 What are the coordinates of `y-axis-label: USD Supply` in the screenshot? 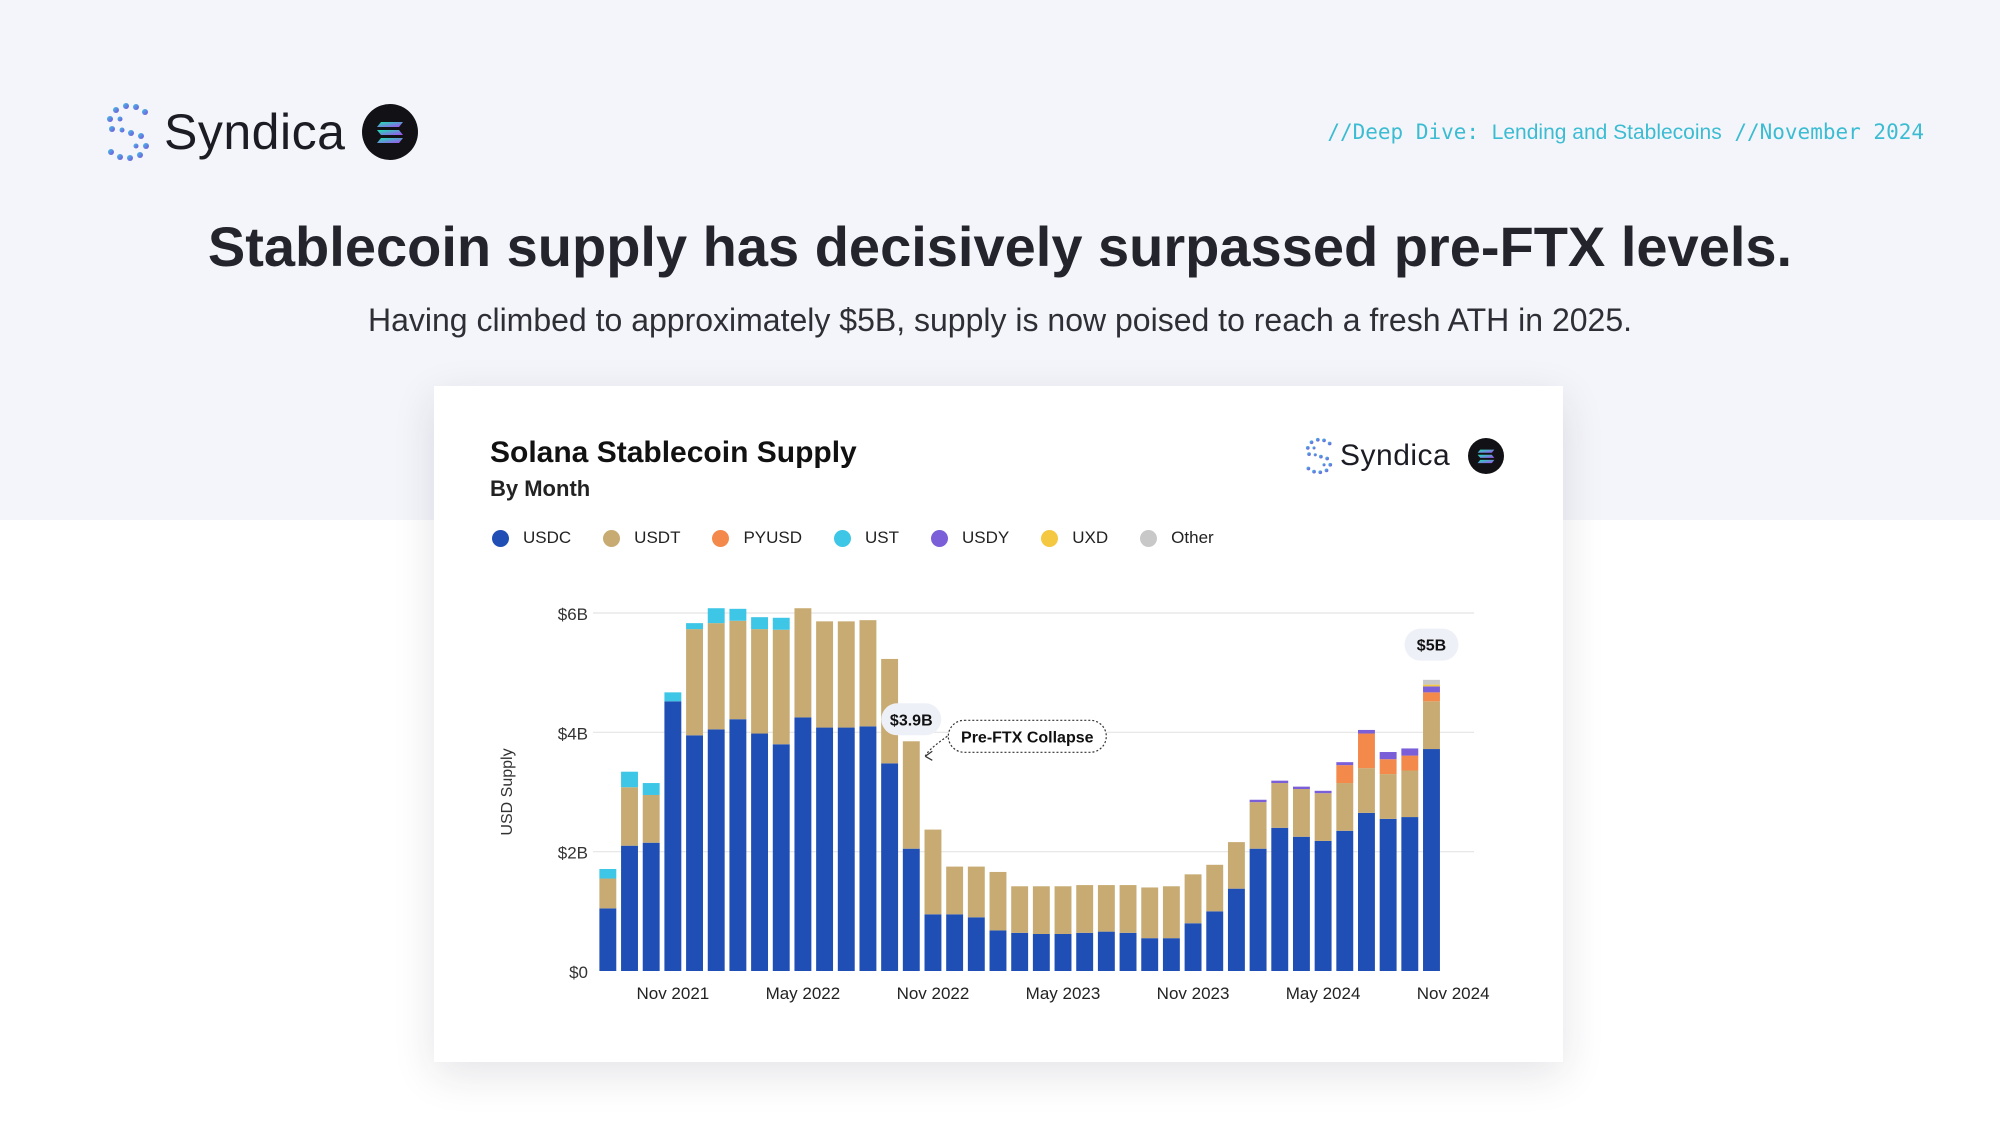 It's located at (507, 791).